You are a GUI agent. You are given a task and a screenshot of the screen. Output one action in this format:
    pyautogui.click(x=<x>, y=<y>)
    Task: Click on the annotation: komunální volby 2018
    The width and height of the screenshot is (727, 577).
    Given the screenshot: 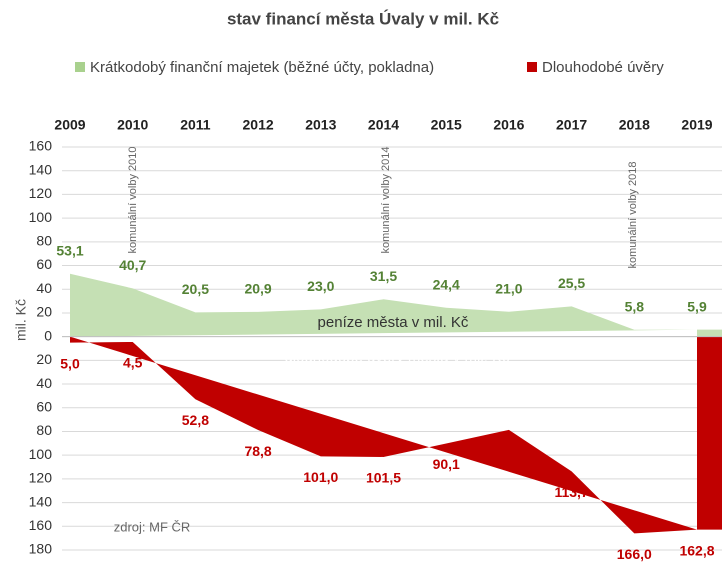 What is the action you would take?
    pyautogui.click(x=633, y=214)
    